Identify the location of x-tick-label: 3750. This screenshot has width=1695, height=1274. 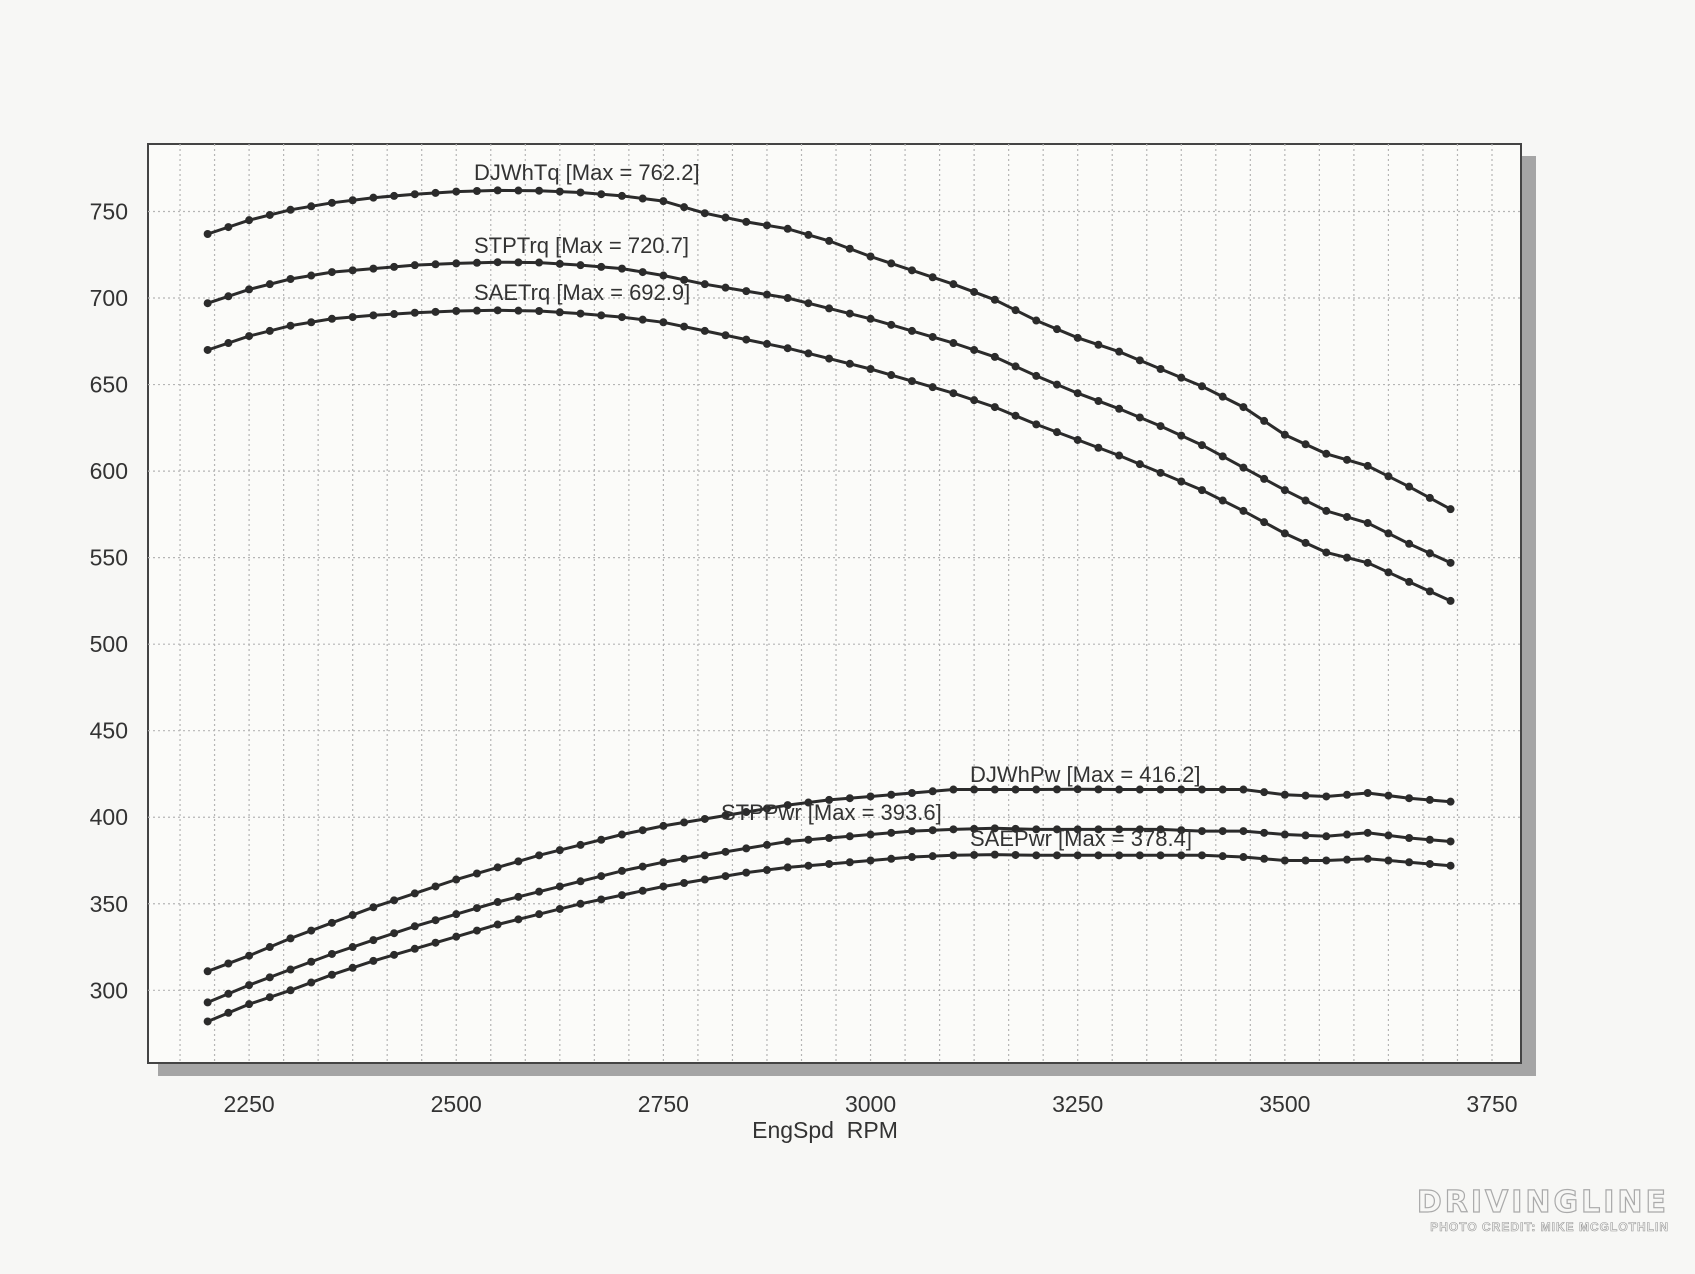
(1491, 1104).